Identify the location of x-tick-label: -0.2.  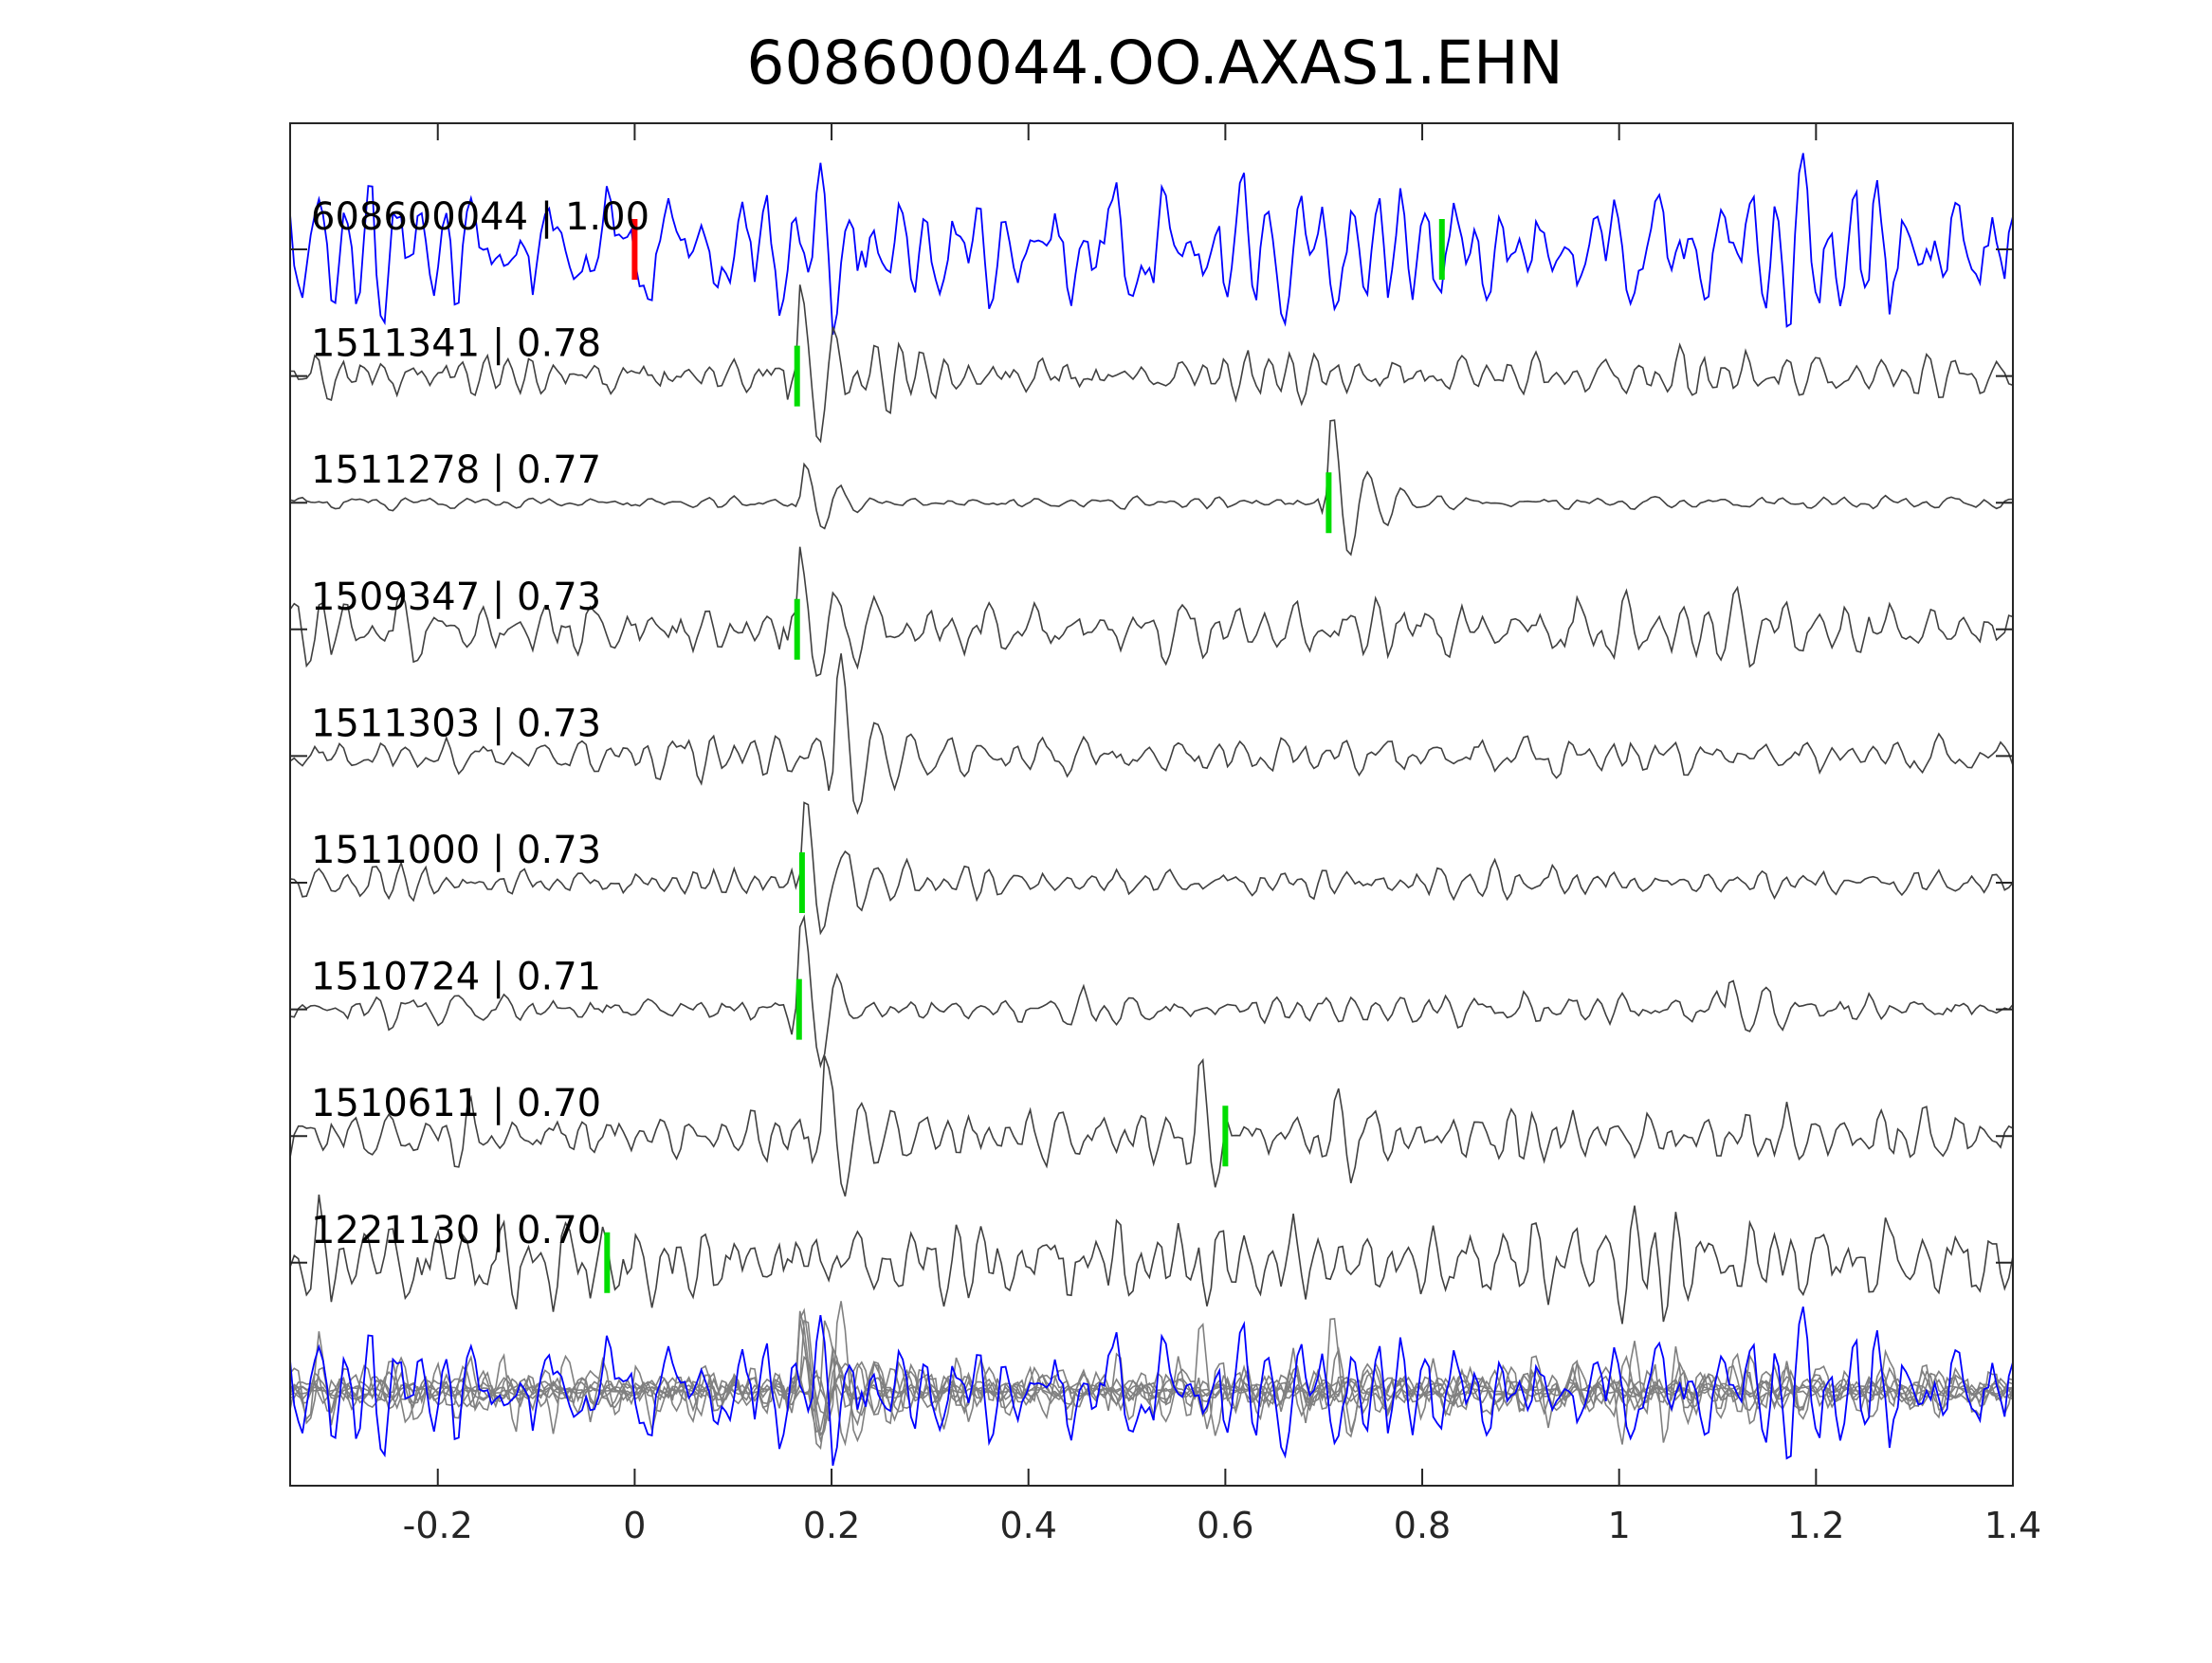
(438, 1525).